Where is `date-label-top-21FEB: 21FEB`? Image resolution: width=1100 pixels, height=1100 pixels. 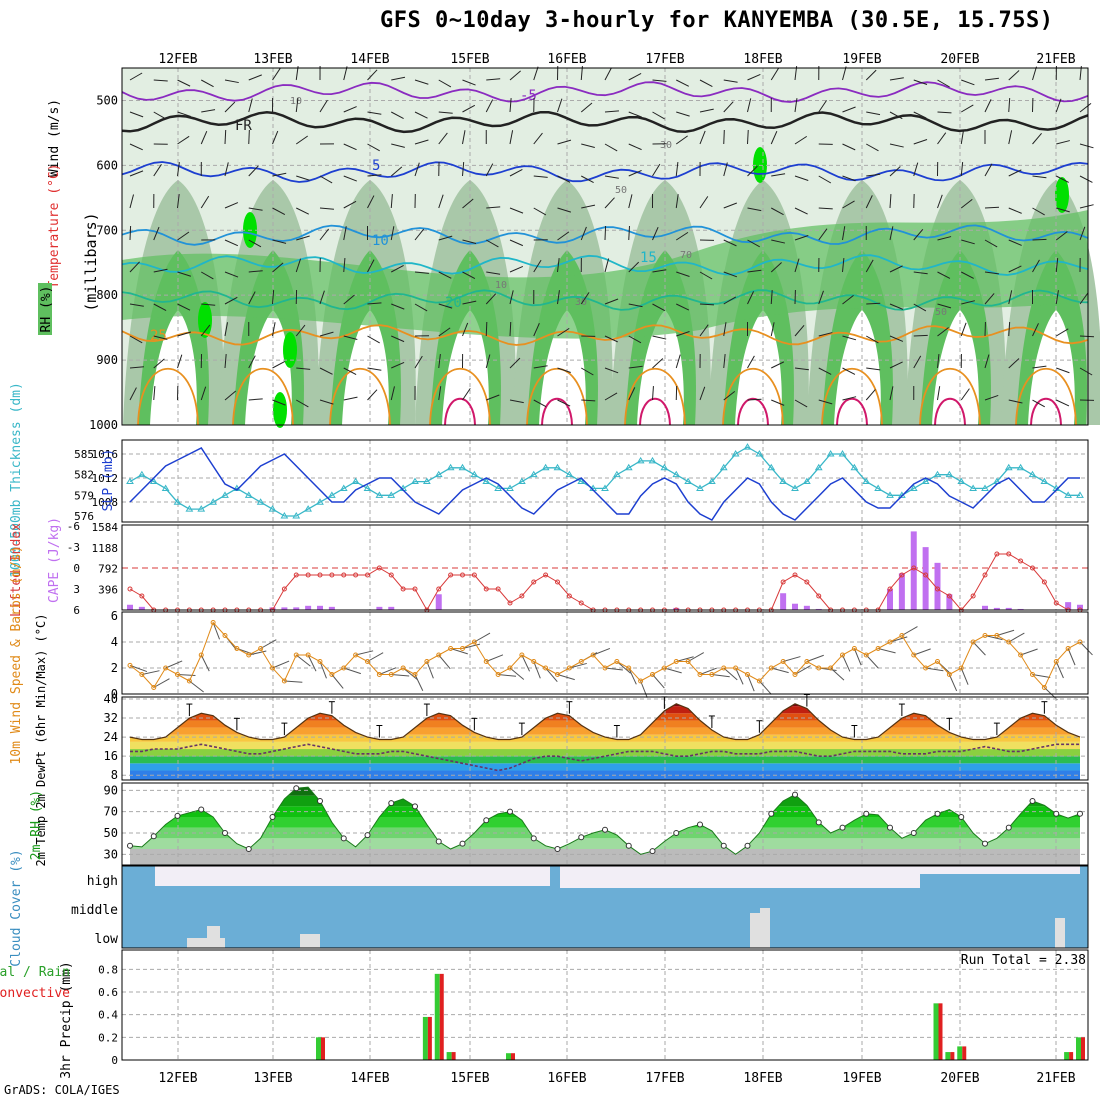 date-label-top-21FEB: 21FEB is located at coordinates (1055, 59).